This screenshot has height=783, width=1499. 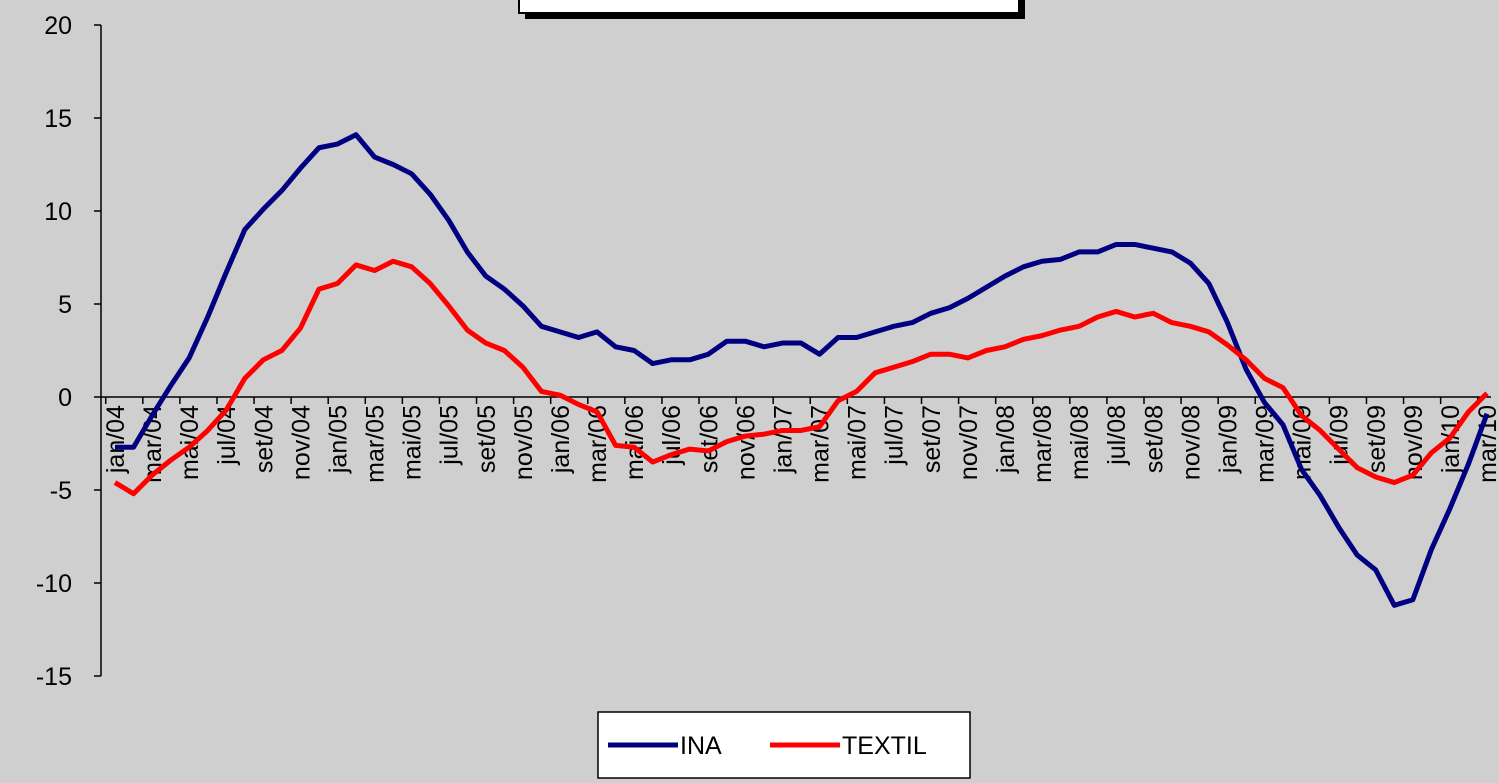 I want to click on x-tick-label: set/09, so click(x=1377, y=439).